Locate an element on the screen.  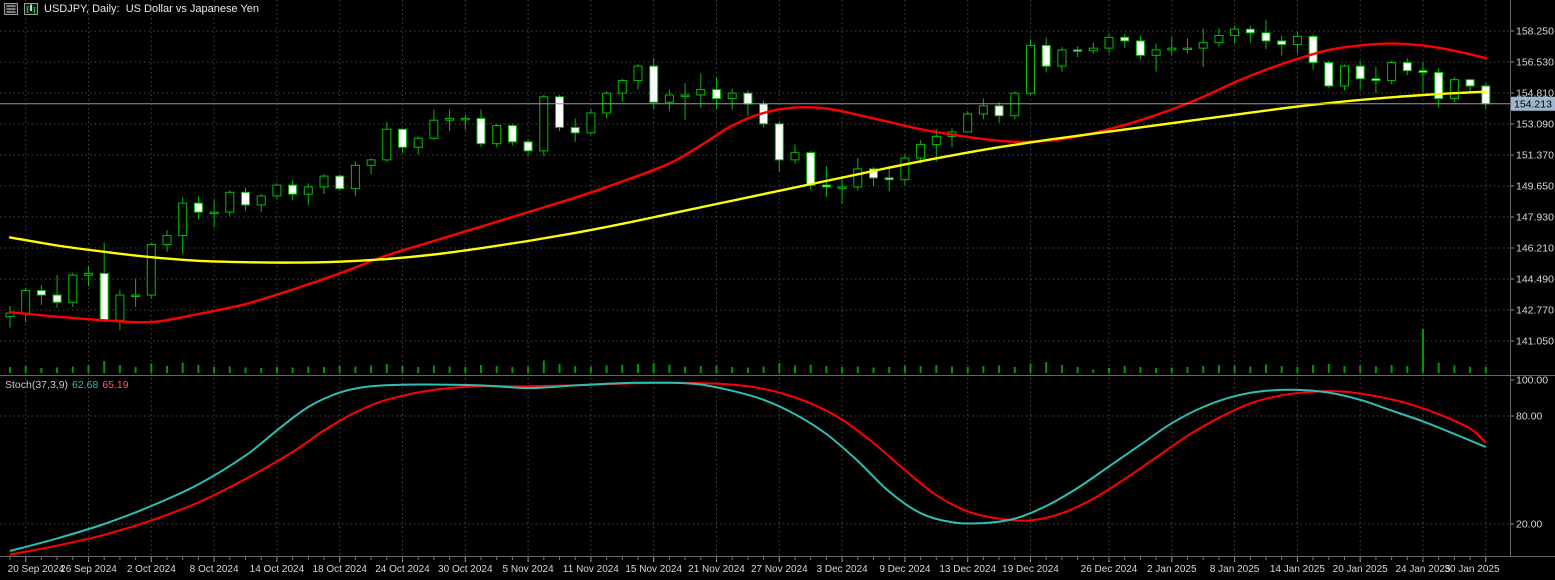
price-tick-label: 156.530 is located at coordinates (1535, 63).